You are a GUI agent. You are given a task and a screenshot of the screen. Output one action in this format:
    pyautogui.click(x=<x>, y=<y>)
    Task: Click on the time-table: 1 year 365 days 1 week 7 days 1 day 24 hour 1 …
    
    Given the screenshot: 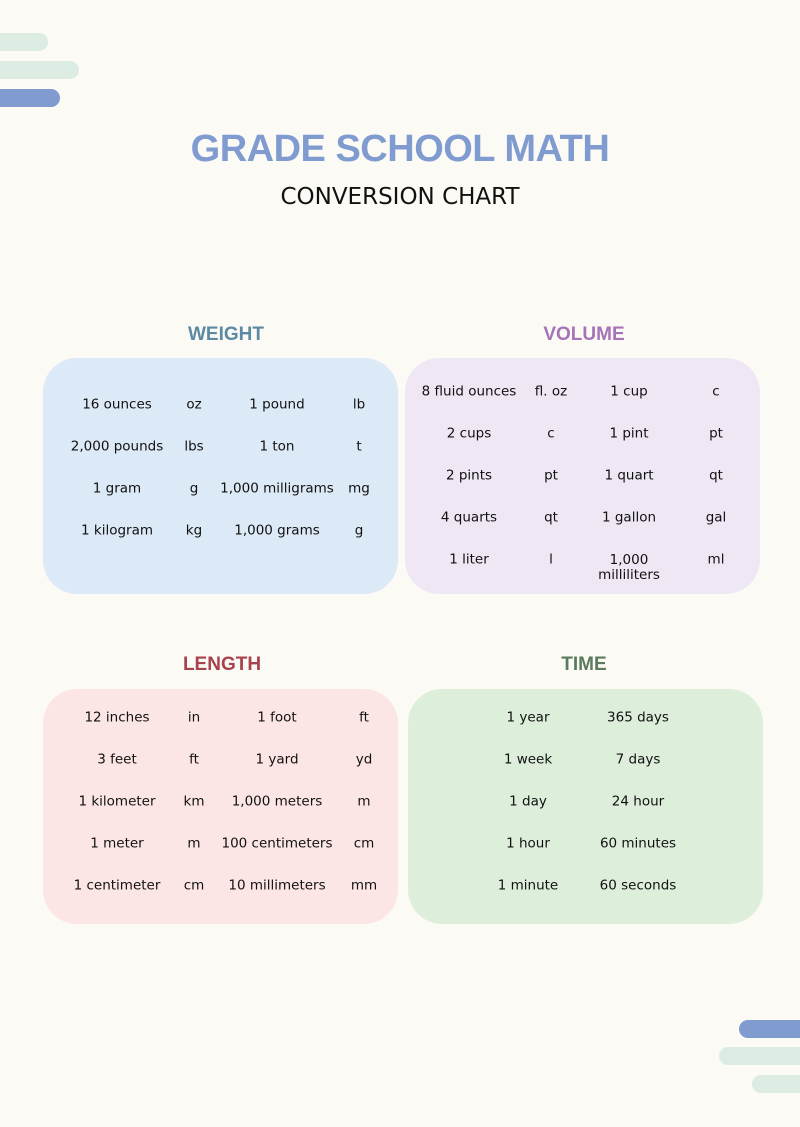 What is the action you would take?
    pyautogui.click(x=585, y=806)
    